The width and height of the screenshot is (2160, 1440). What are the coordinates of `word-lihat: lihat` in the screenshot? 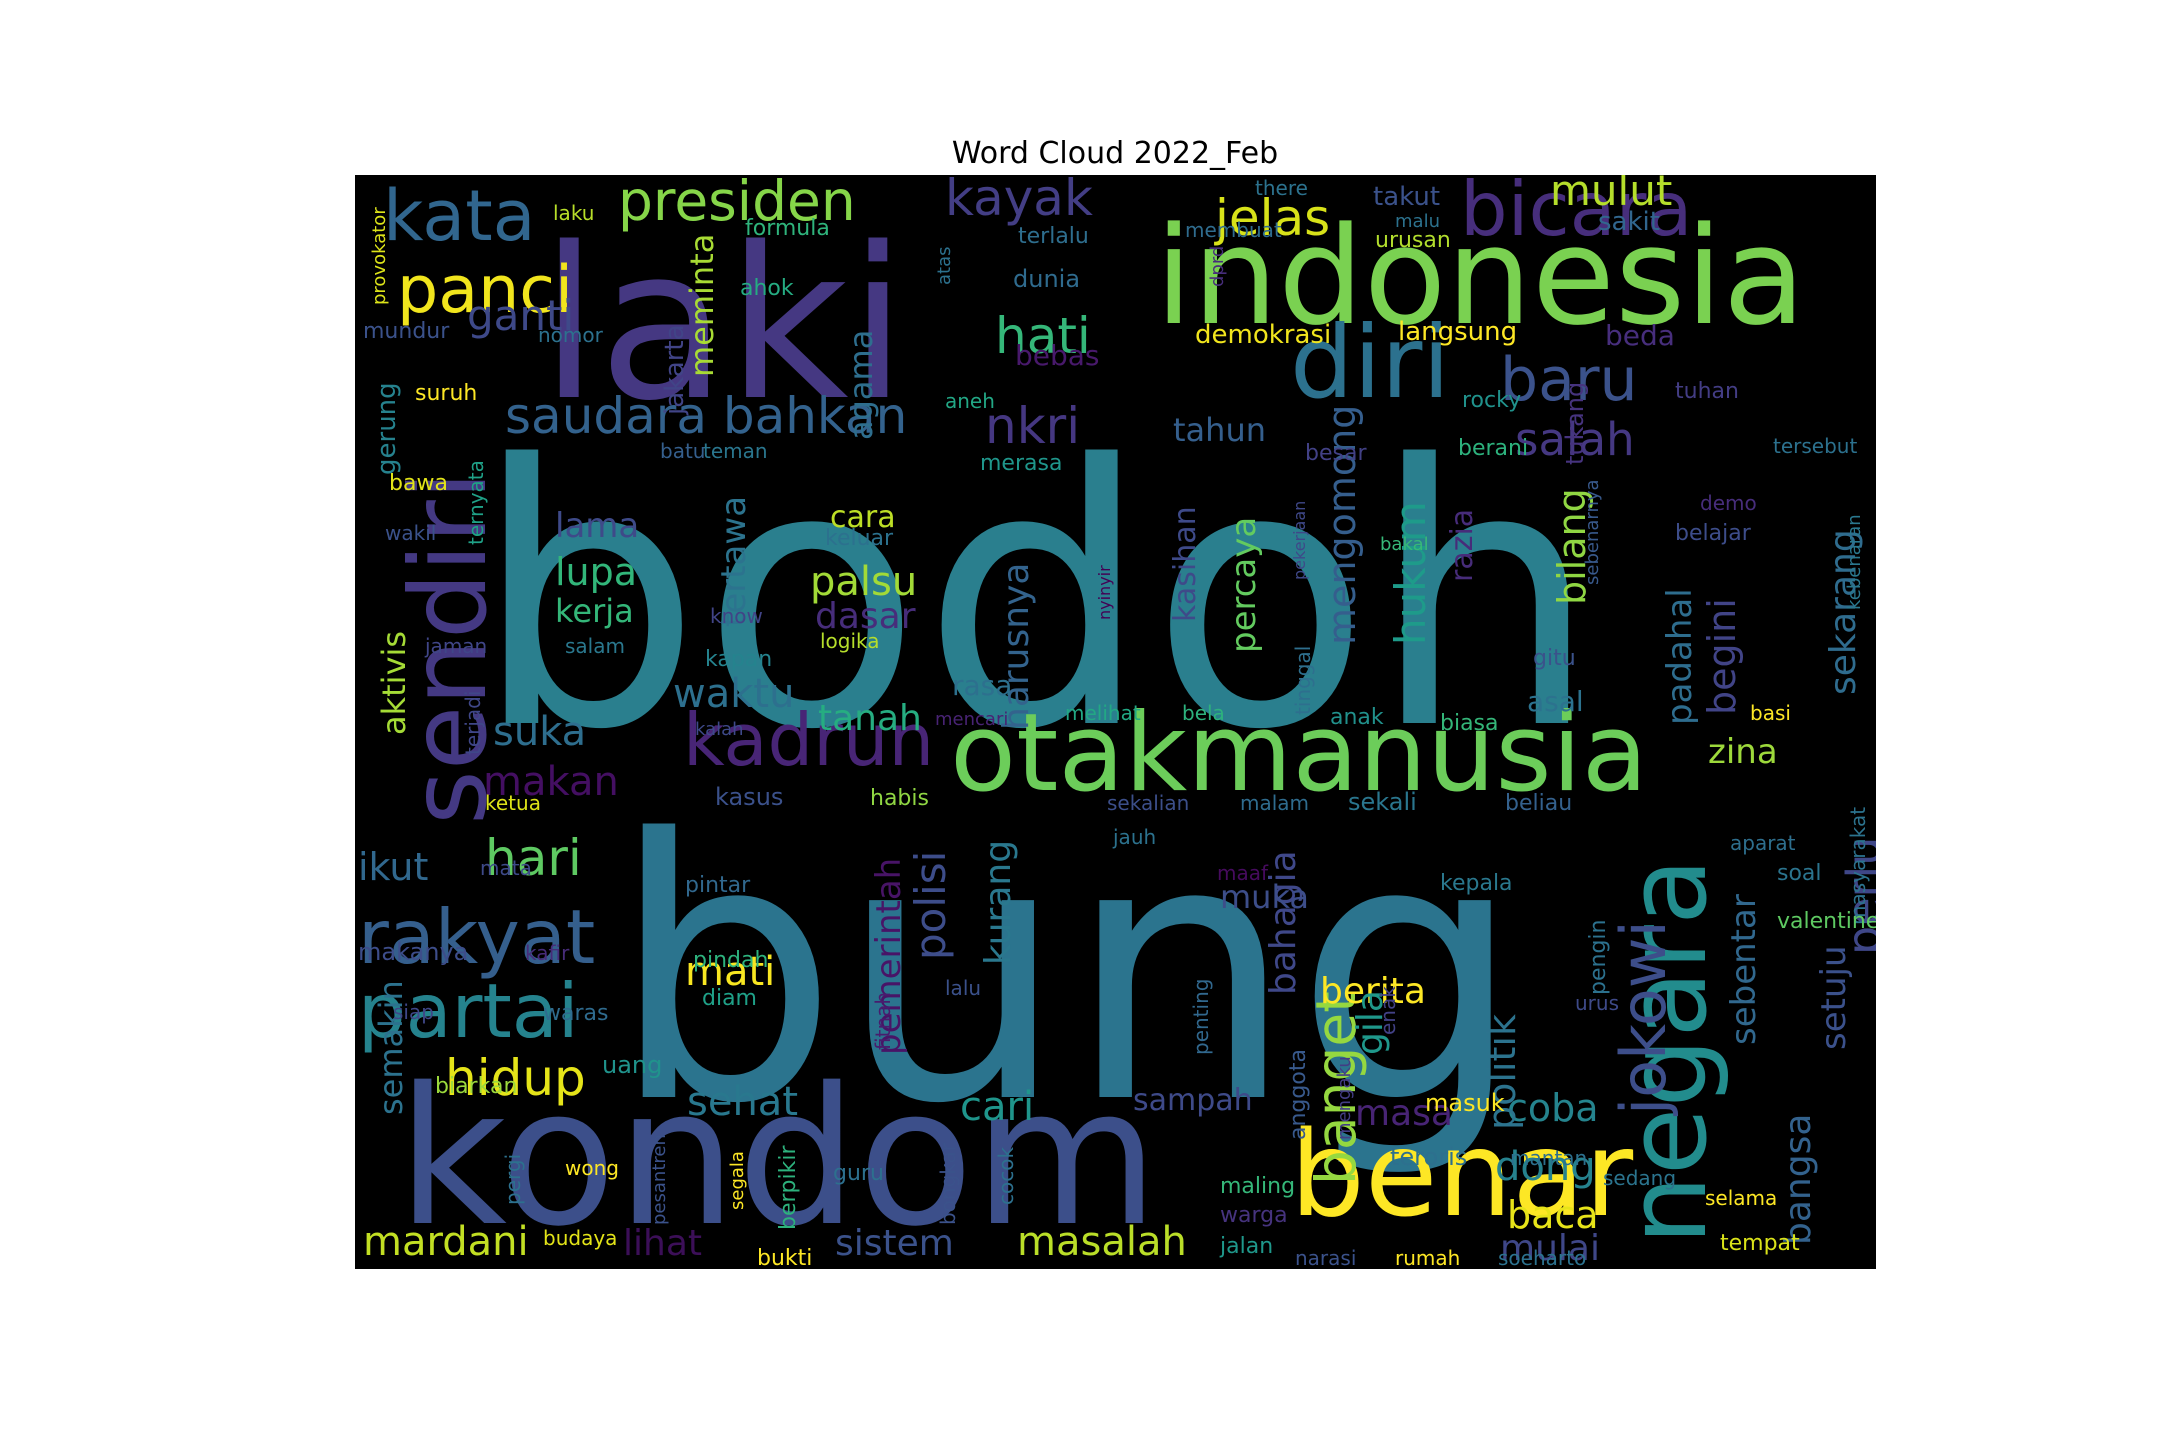 It's located at (662, 1243).